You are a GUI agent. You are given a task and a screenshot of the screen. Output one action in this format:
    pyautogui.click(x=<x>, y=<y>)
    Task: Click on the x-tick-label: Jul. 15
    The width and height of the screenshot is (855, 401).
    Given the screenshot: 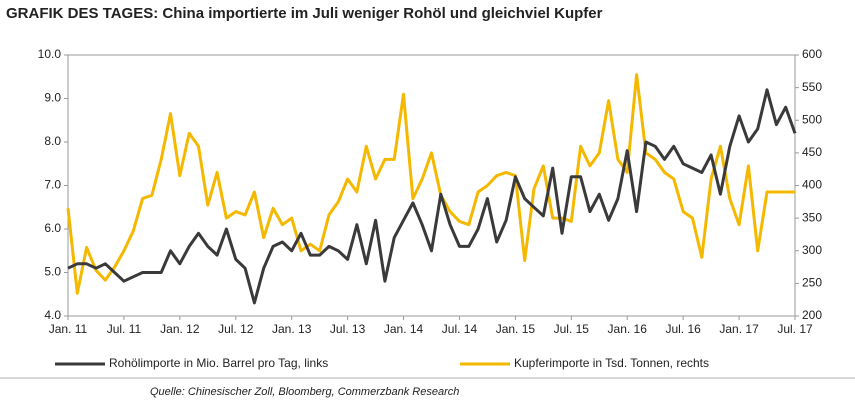 What is the action you would take?
    pyautogui.click(x=572, y=329)
    